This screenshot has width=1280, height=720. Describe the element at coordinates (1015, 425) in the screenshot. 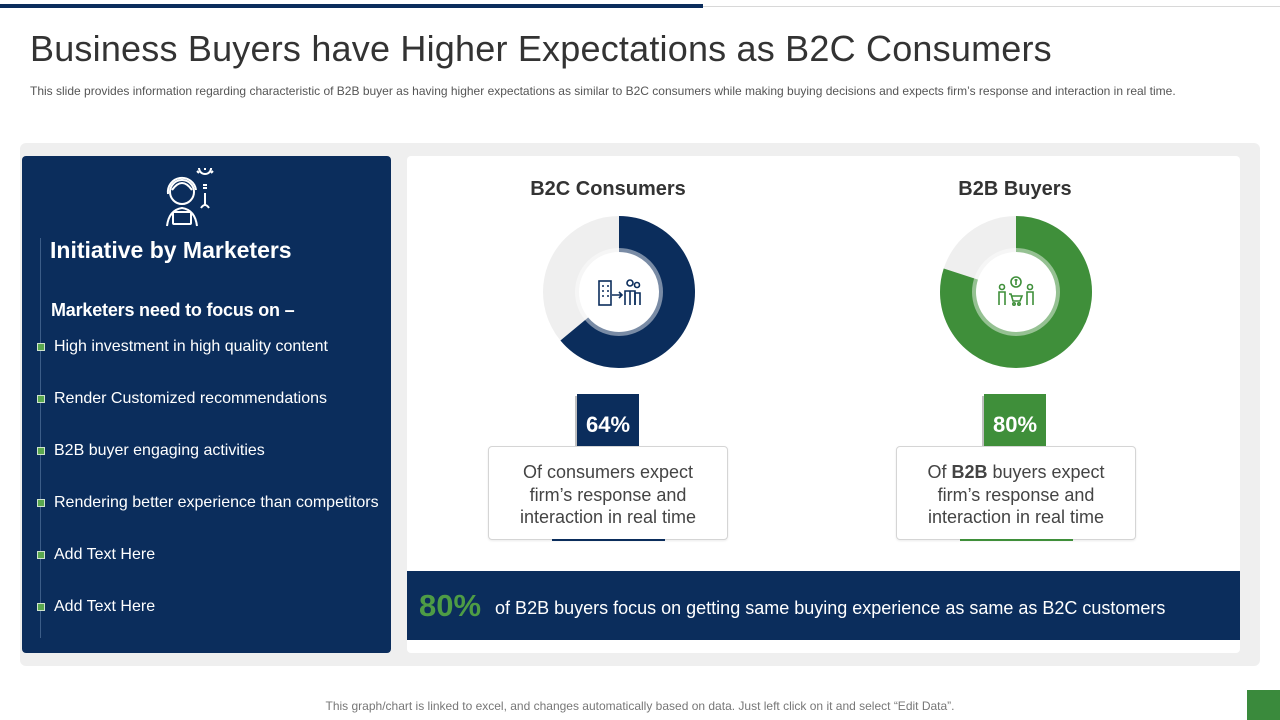

I see `b2b-percent-badge: 80%` at that location.